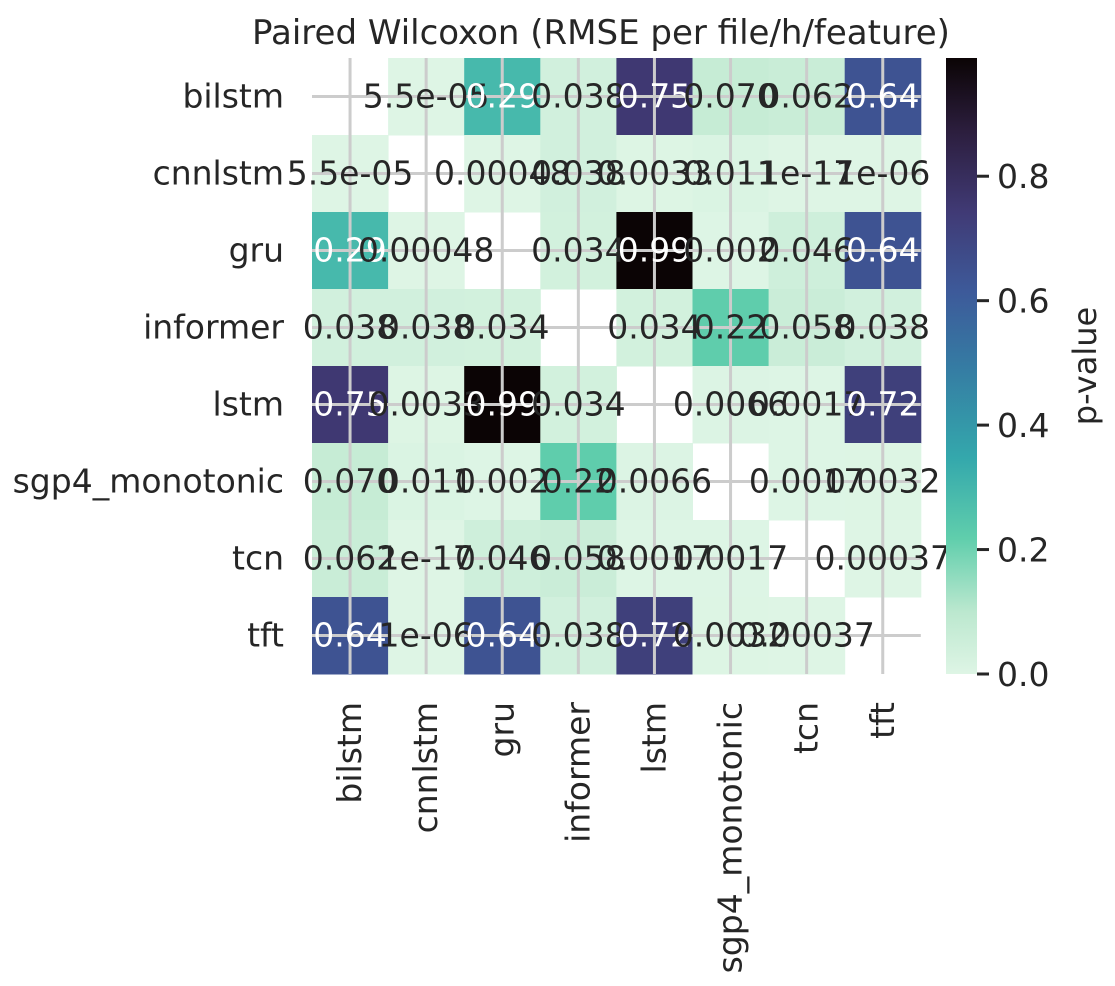 The height and width of the screenshot is (986, 1115). What do you see at coordinates (1023, 674) in the screenshot?
I see `colorbar-tick-label: 0.0` at bounding box center [1023, 674].